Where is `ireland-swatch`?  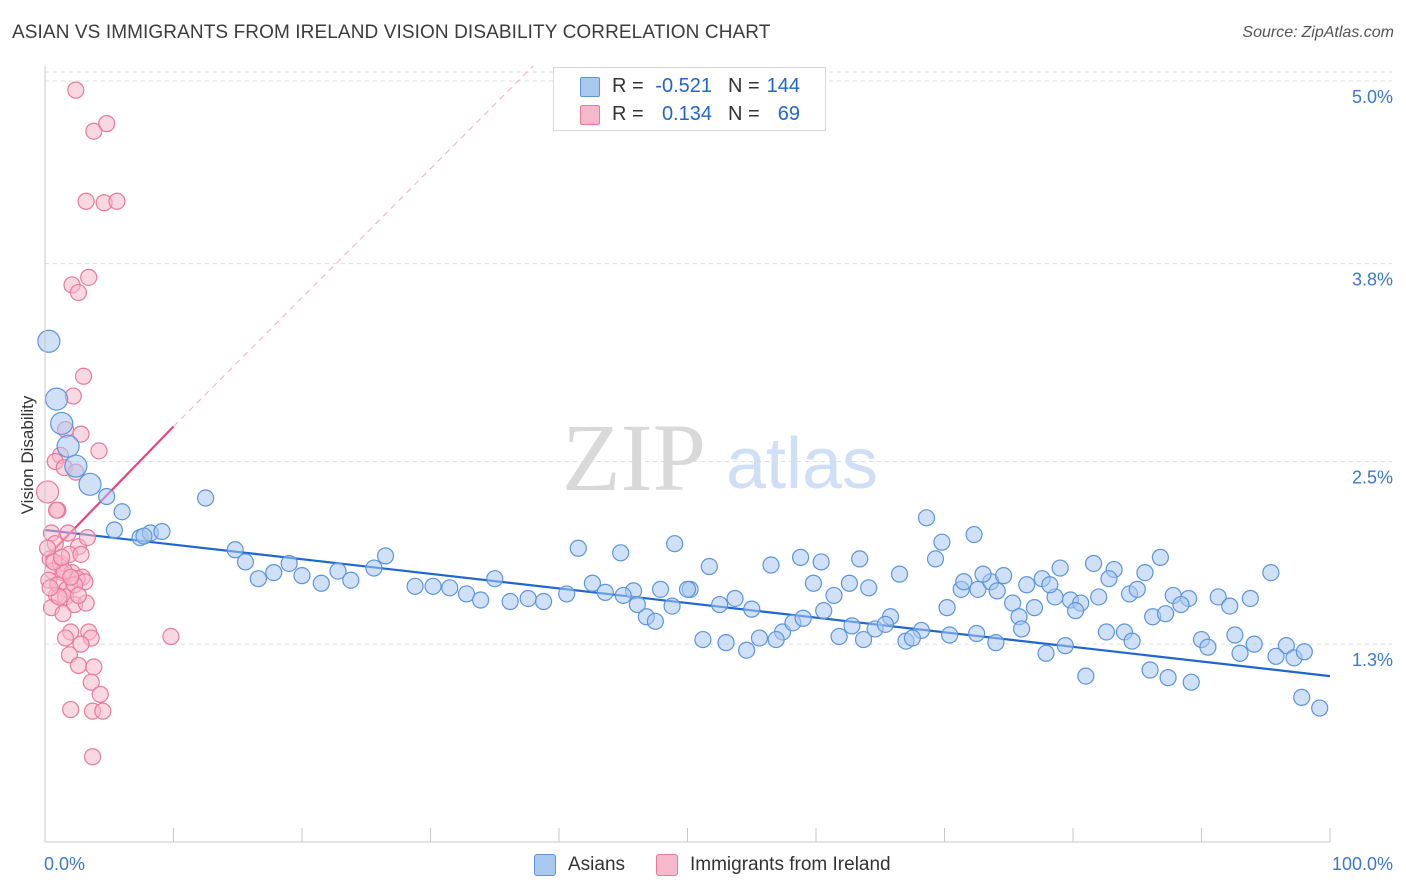 ireland-swatch is located at coordinates (590, 115).